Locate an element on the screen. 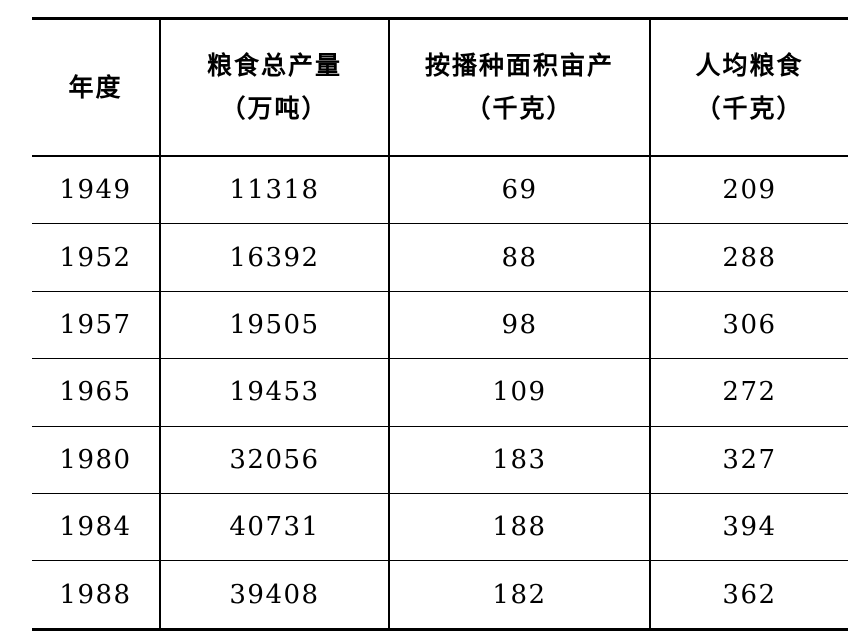 The width and height of the screenshot is (863, 631). column-header-per-capita-unit: （千克） is located at coordinates (749, 108).